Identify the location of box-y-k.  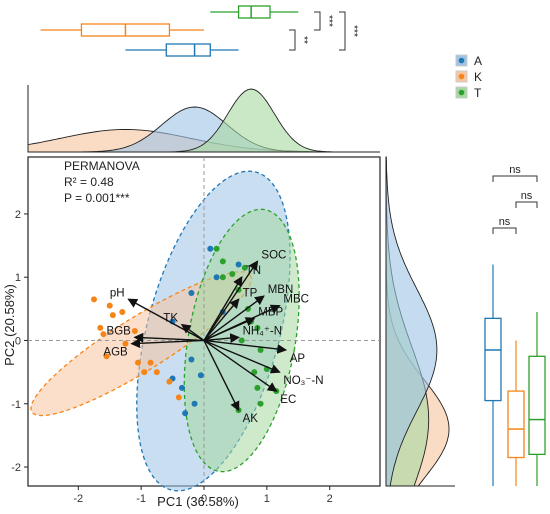
(516, 424).